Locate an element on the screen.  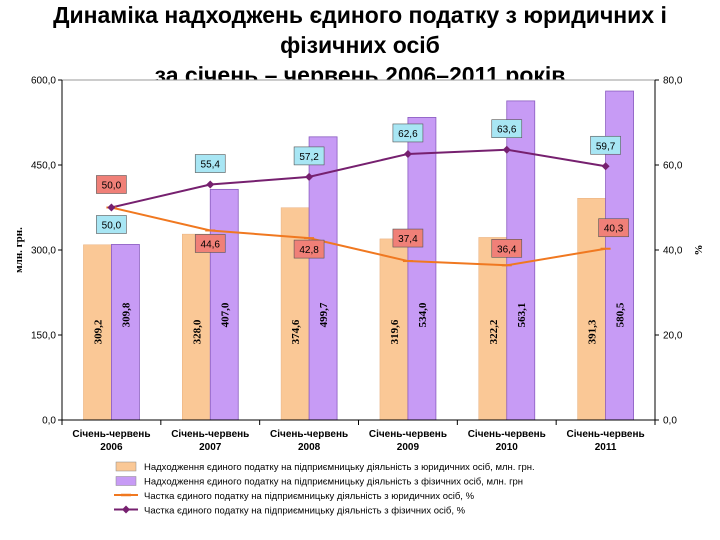
y-tick-label: 450,0 is located at coordinates (43, 166).